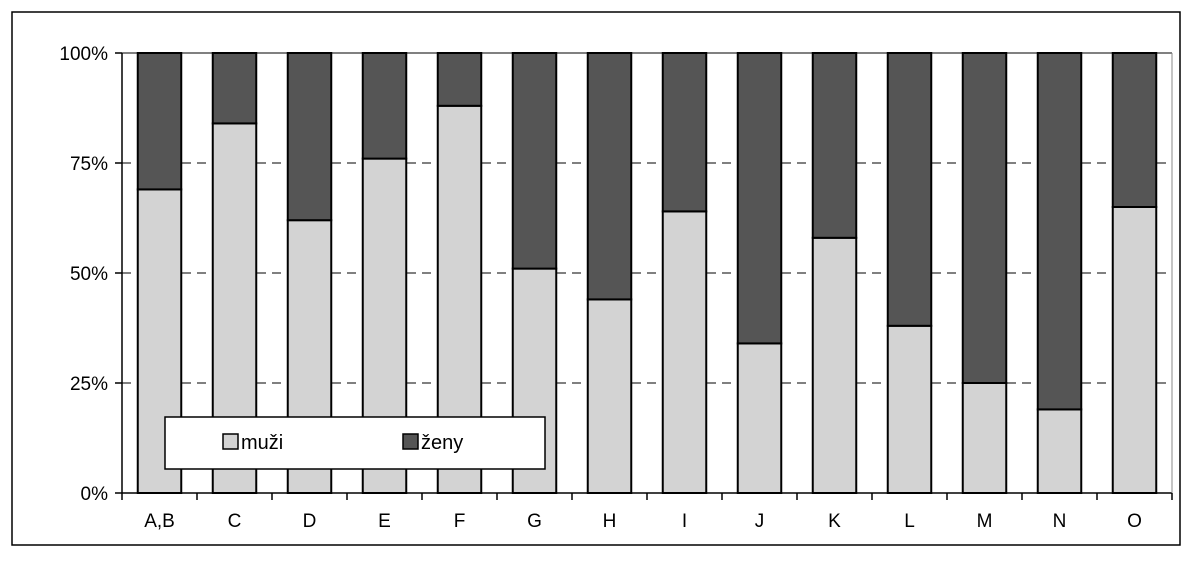 Image resolution: width=1192 pixels, height=564 pixels. Describe the element at coordinates (310, 521) in the screenshot. I see `x-tick-label-2: D` at that location.